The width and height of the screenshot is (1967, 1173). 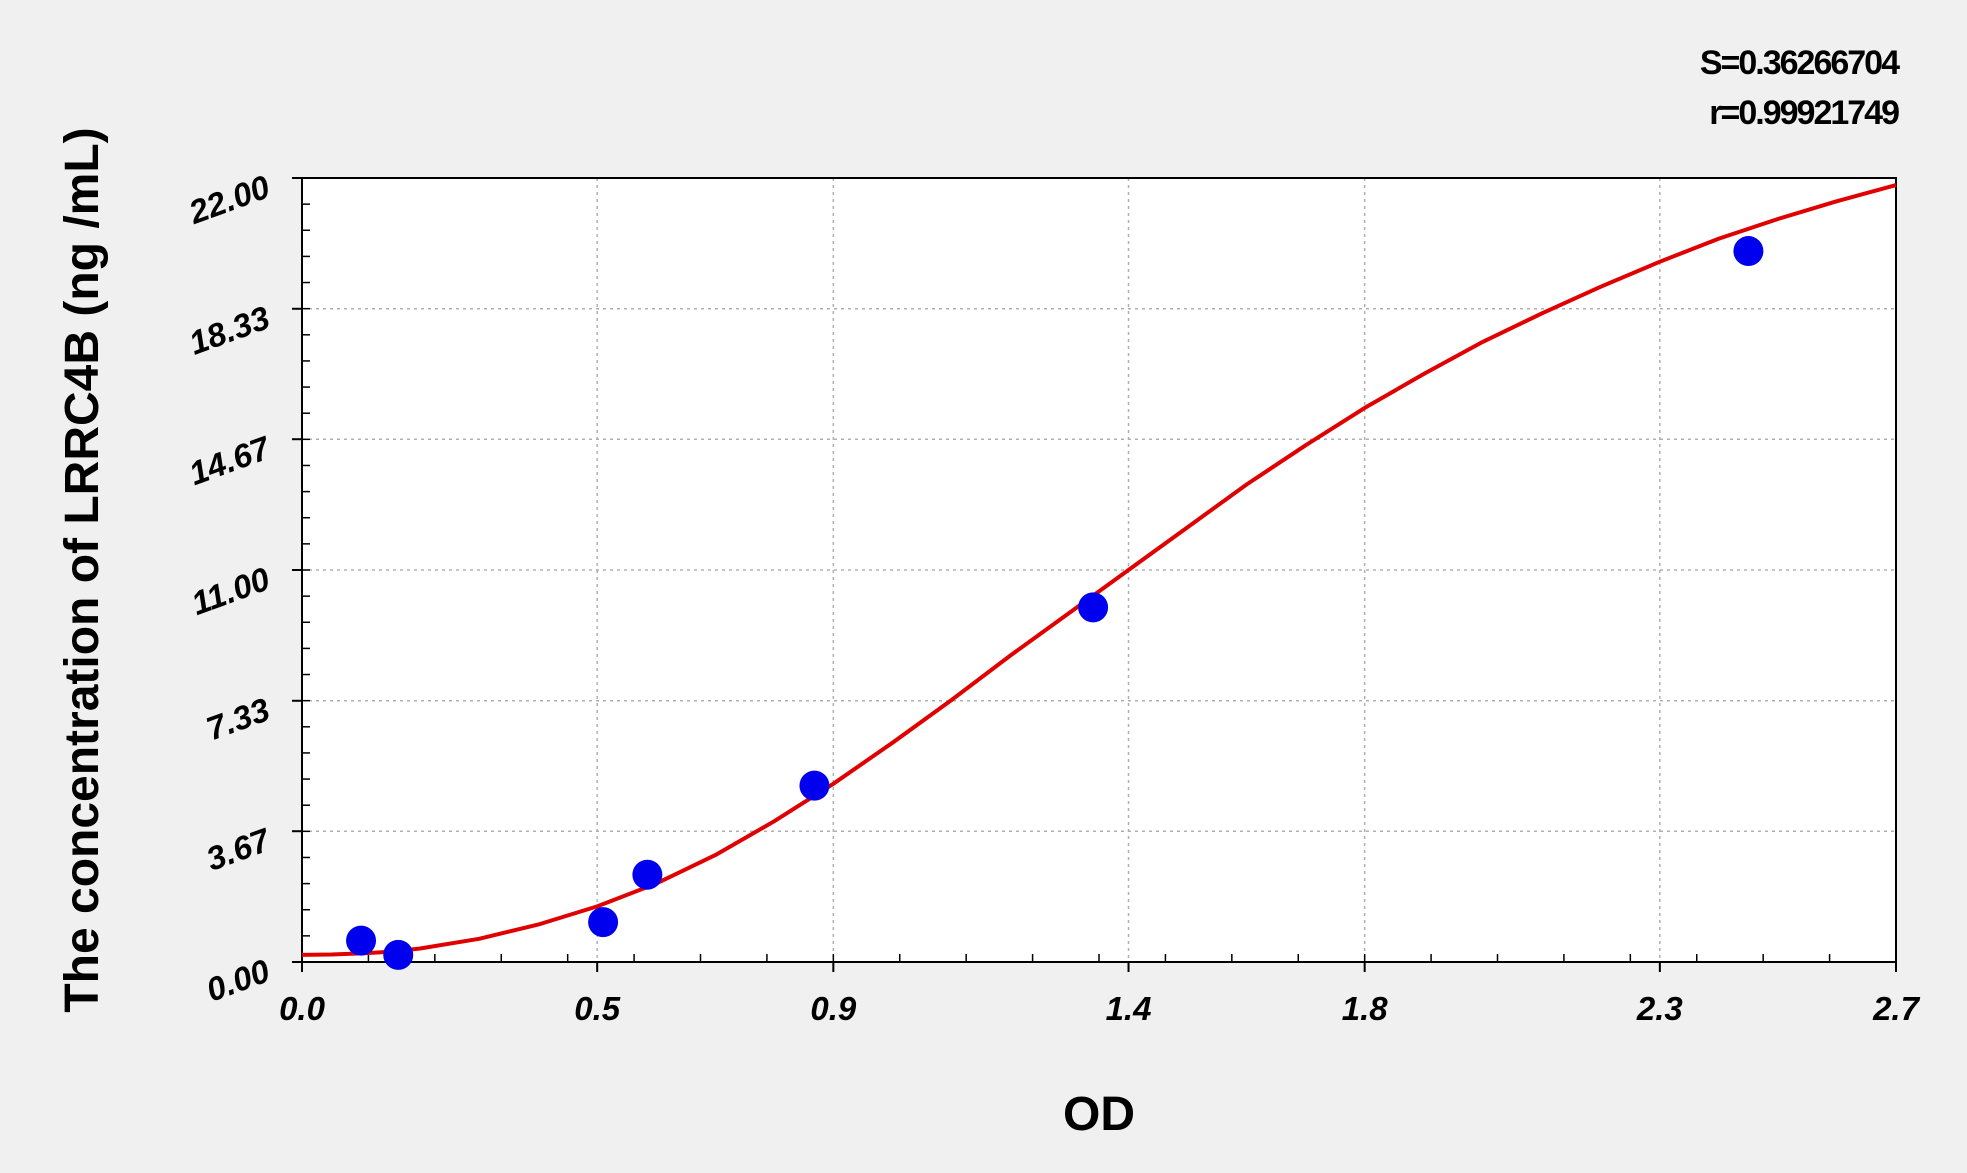 What do you see at coordinates (229, 330) in the screenshot?
I see `y-tick-label: 18.33` at bounding box center [229, 330].